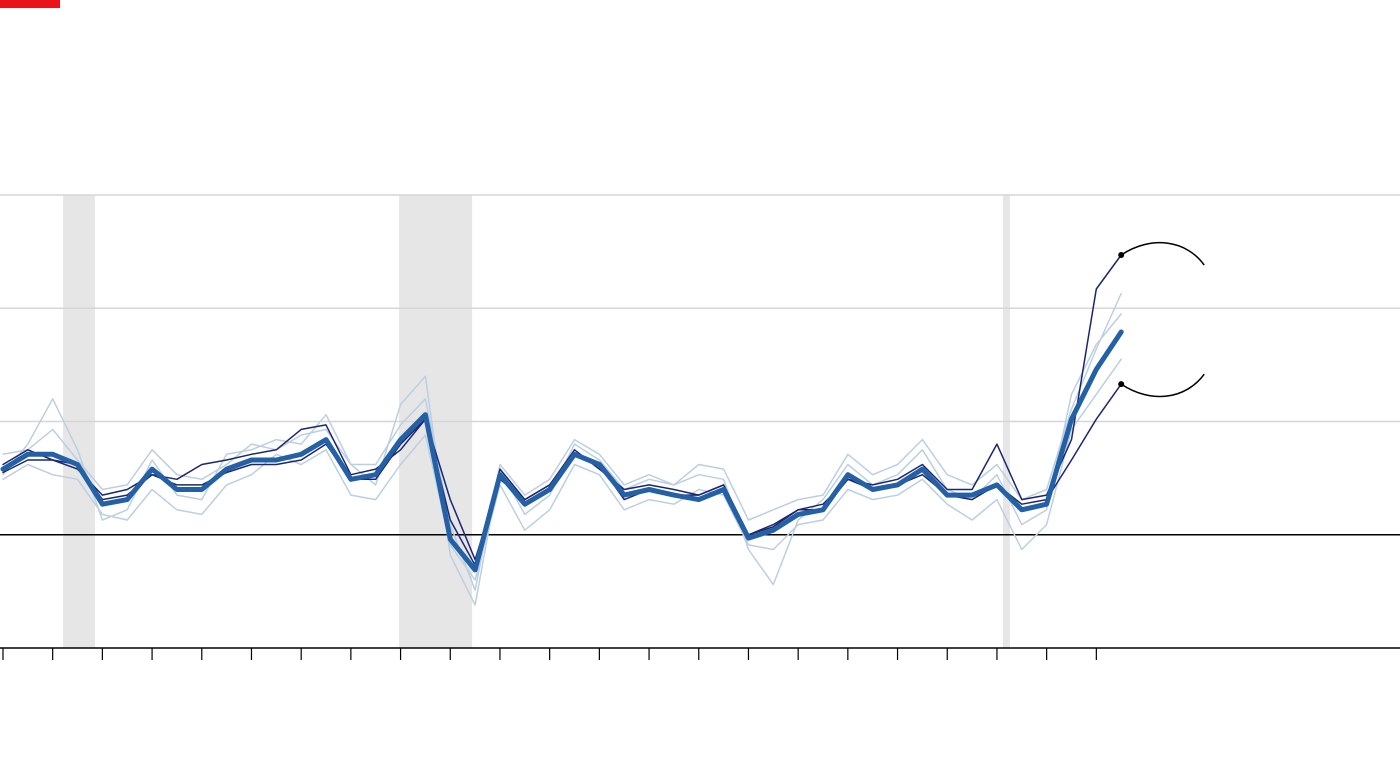  I want to click on brand-bar, so click(30, 4).